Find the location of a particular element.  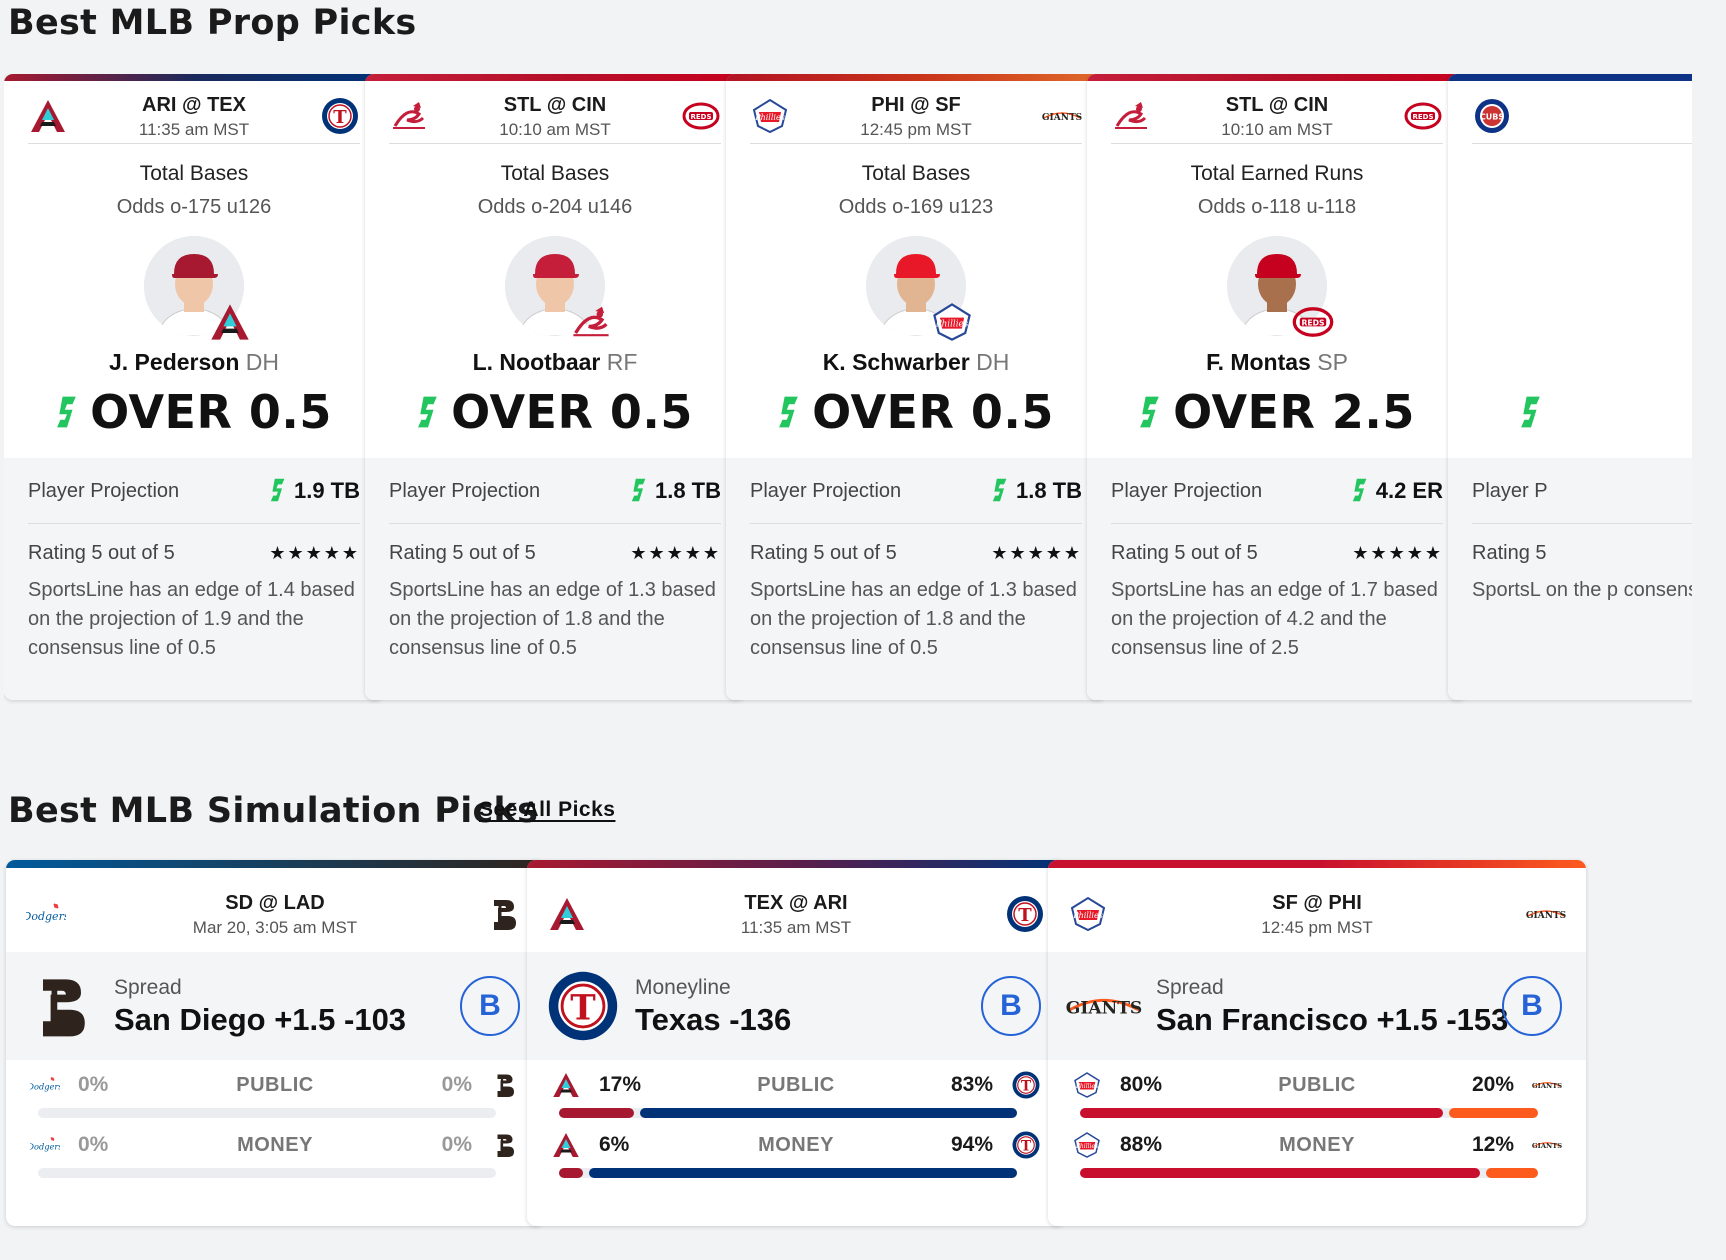

player-name-line: F. Montas SP is located at coordinates (1277, 362).